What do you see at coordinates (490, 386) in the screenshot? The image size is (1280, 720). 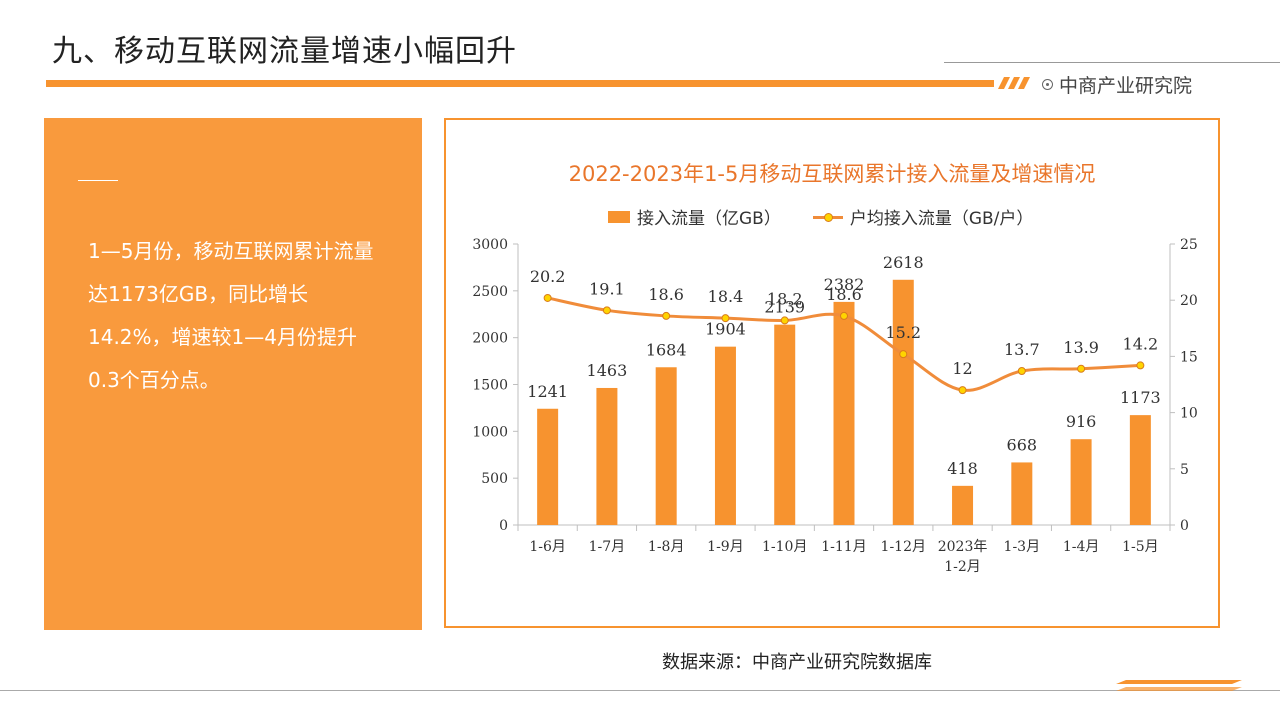 I see `left-tick-label: 1500` at bounding box center [490, 386].